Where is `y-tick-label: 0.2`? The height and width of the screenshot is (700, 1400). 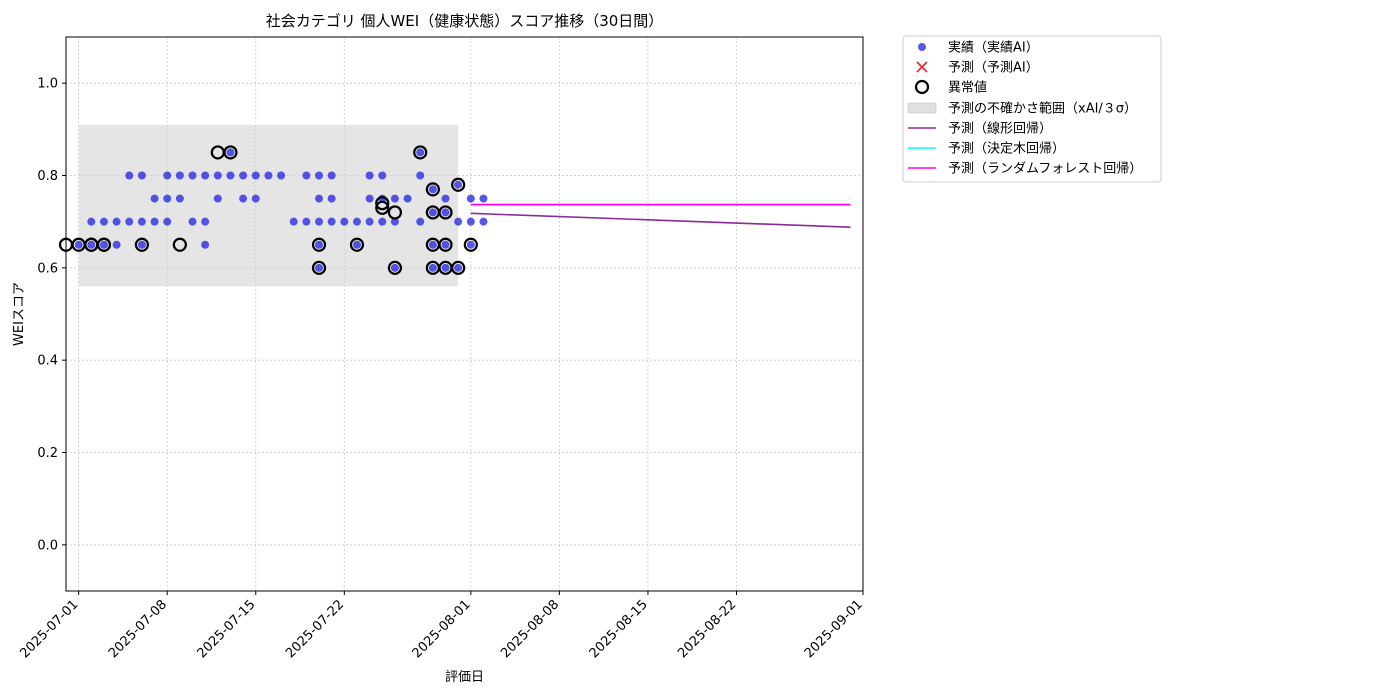 y-tick-label: 0.2 is located at coordinates (47, 453).